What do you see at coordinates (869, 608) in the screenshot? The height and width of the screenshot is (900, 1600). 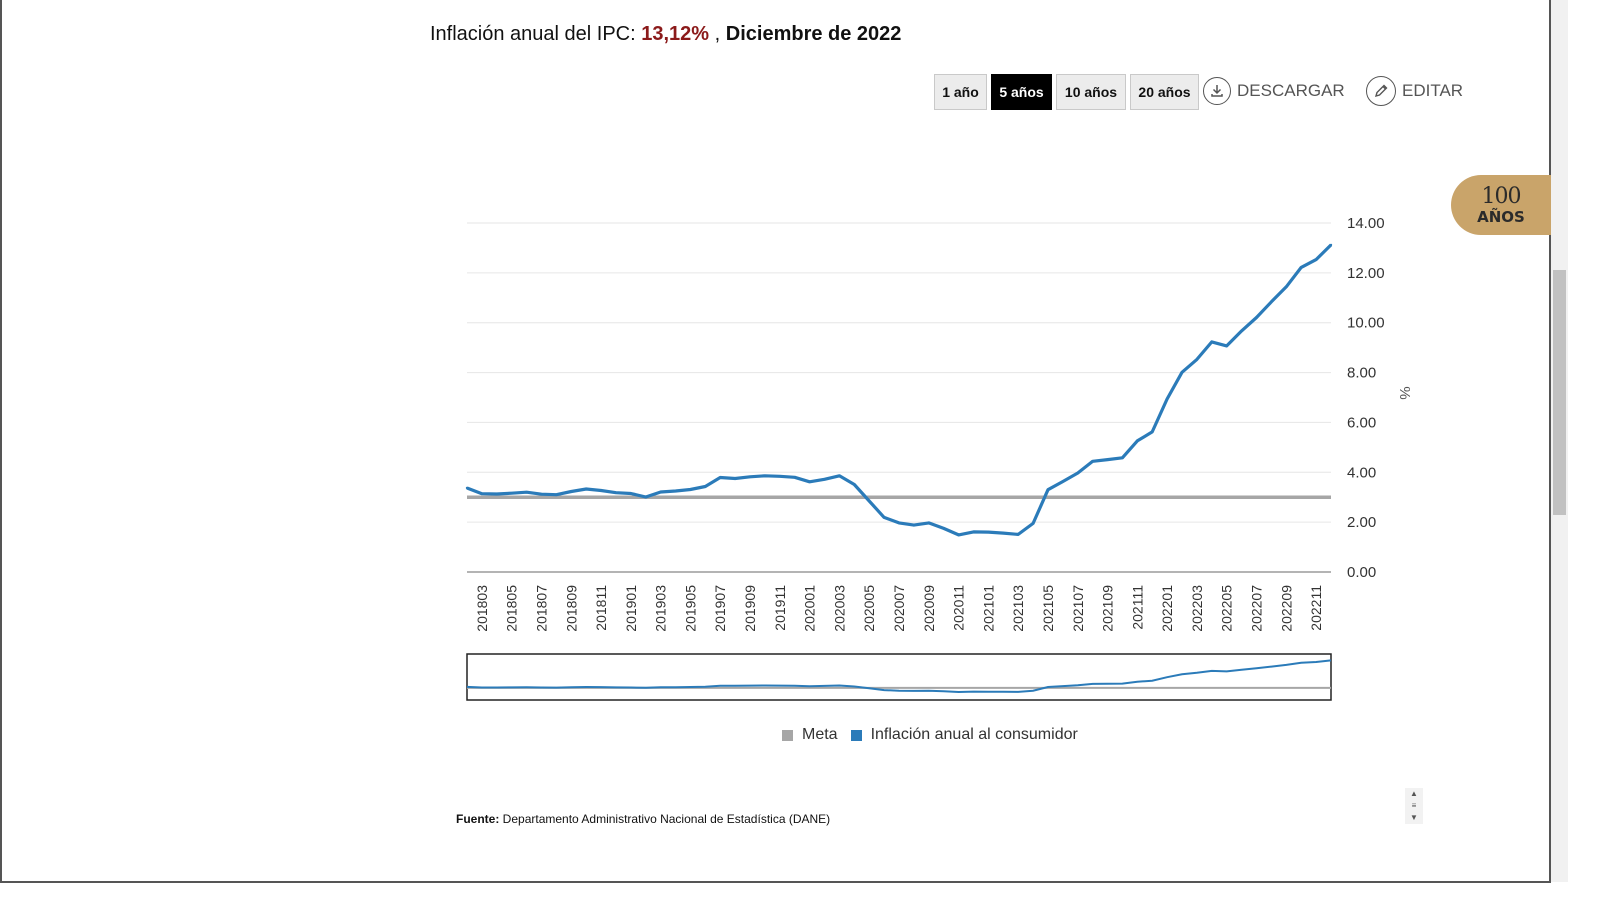 I see `x-tick-label: 202005` at bounding box center [869, 608].